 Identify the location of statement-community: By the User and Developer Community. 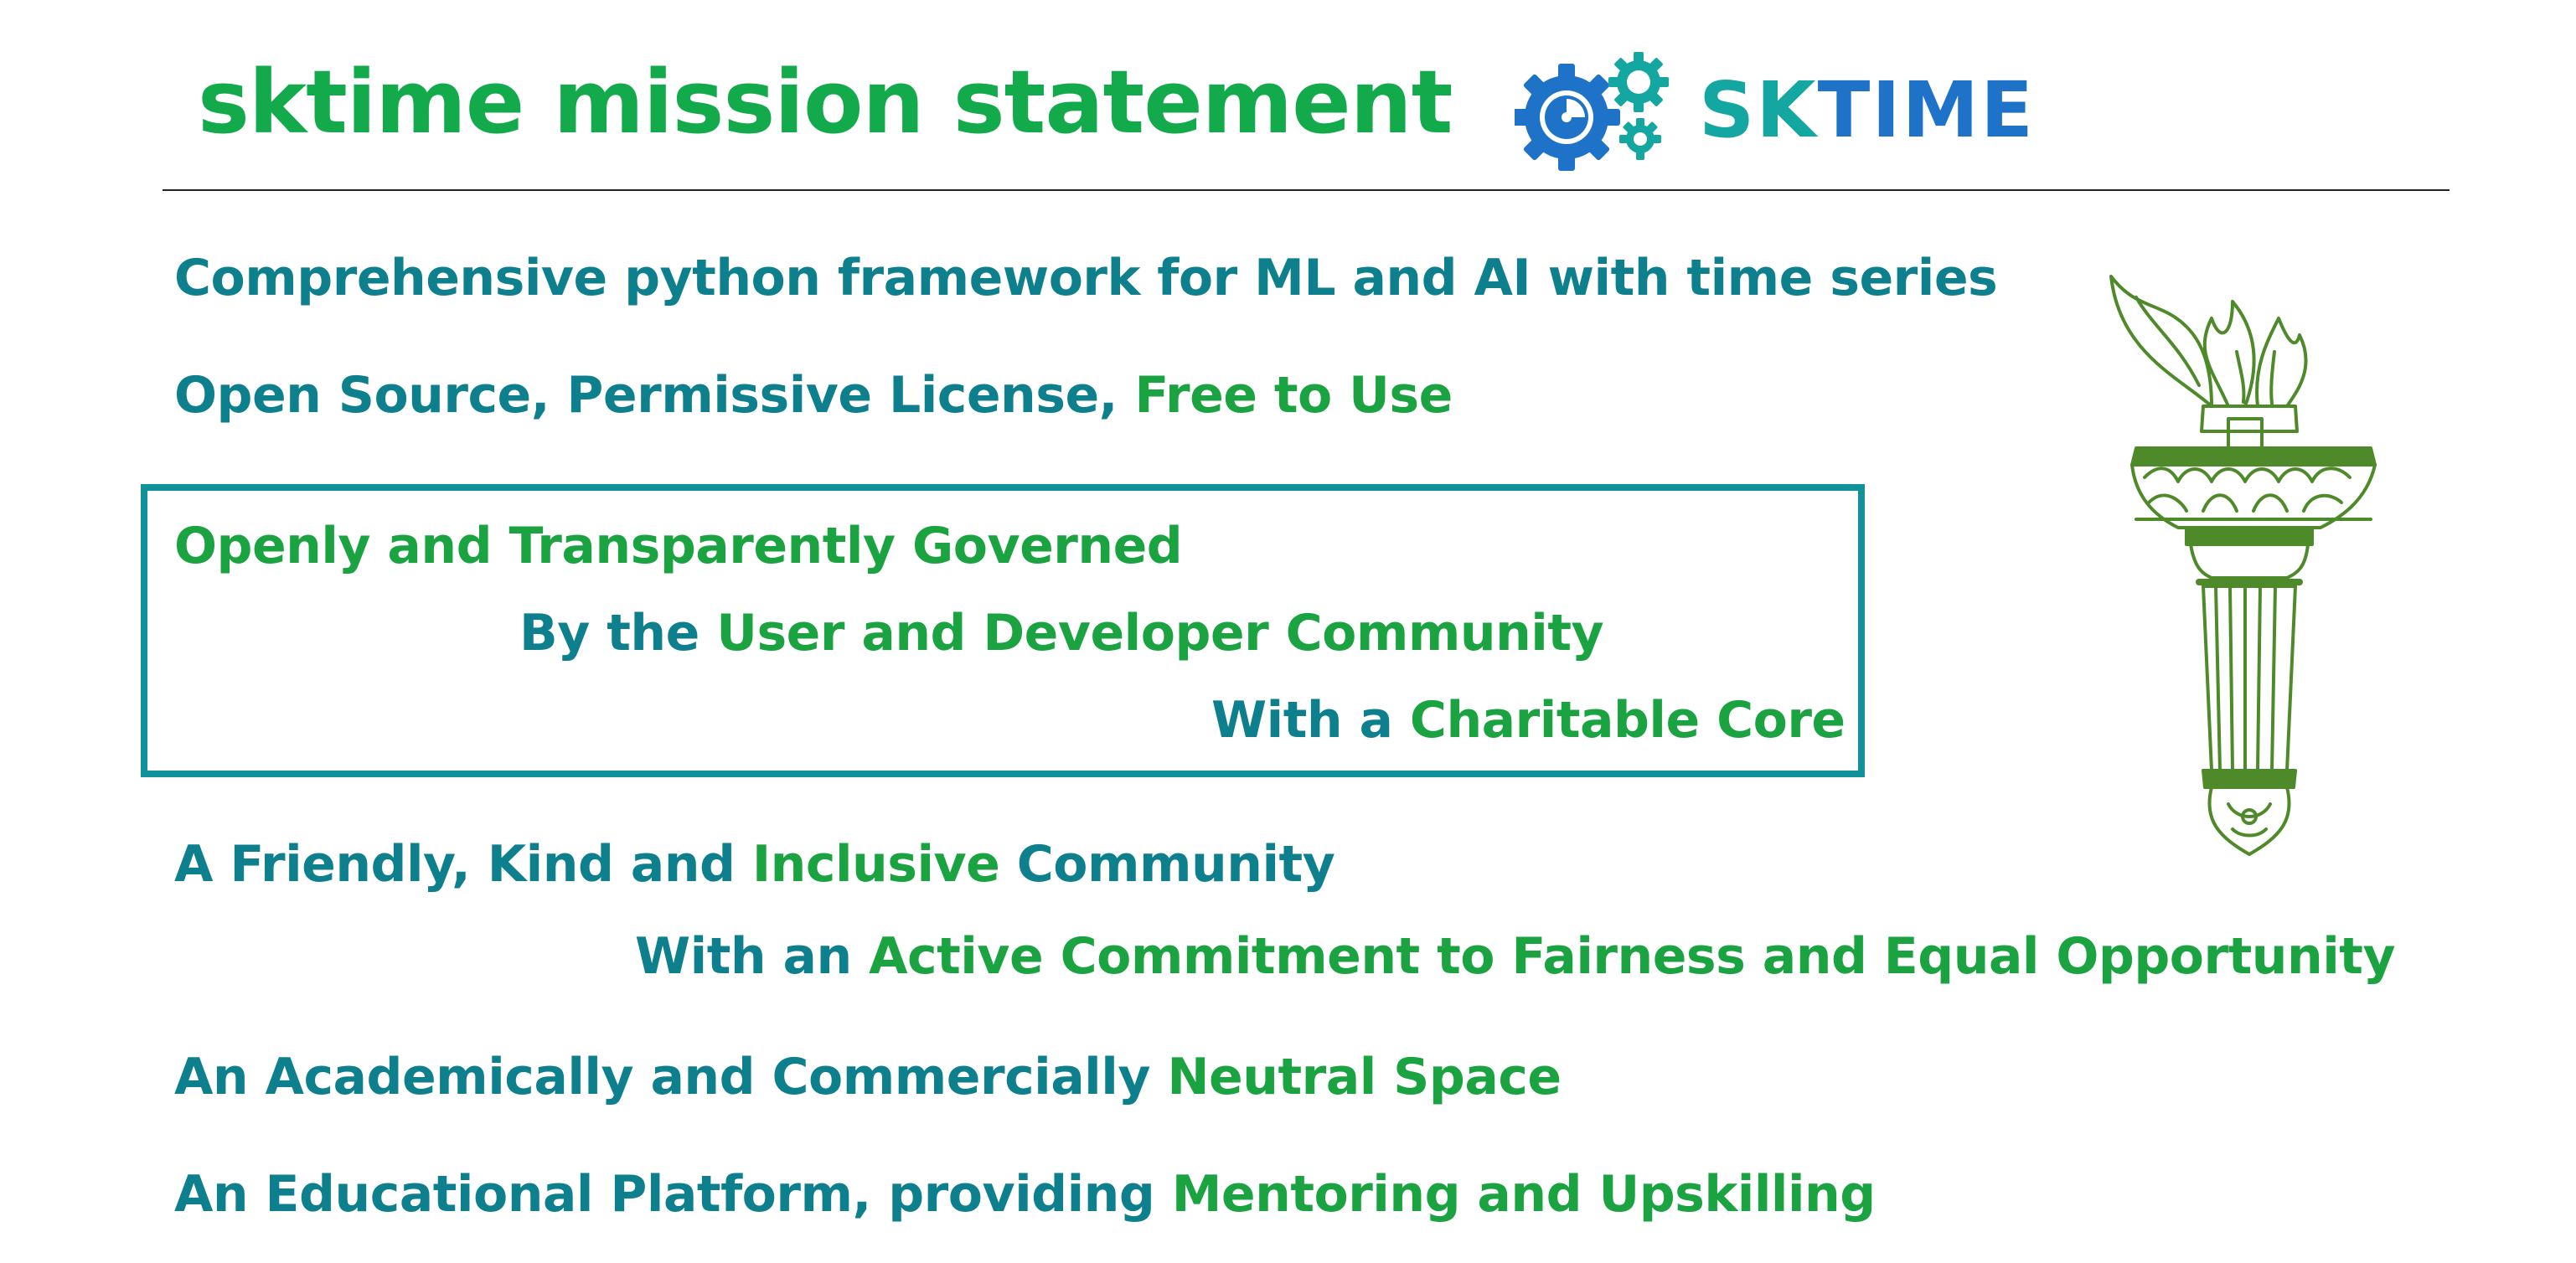
(1061, 633).